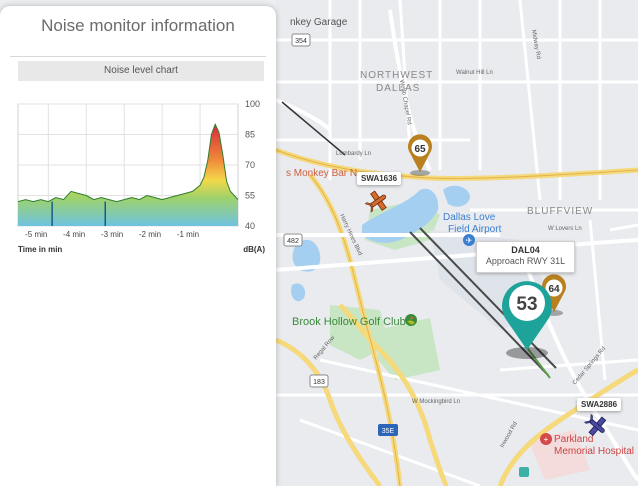  I want to click on street-label-walnut-hill: Walnut Hill Ln, so click(474, 73).